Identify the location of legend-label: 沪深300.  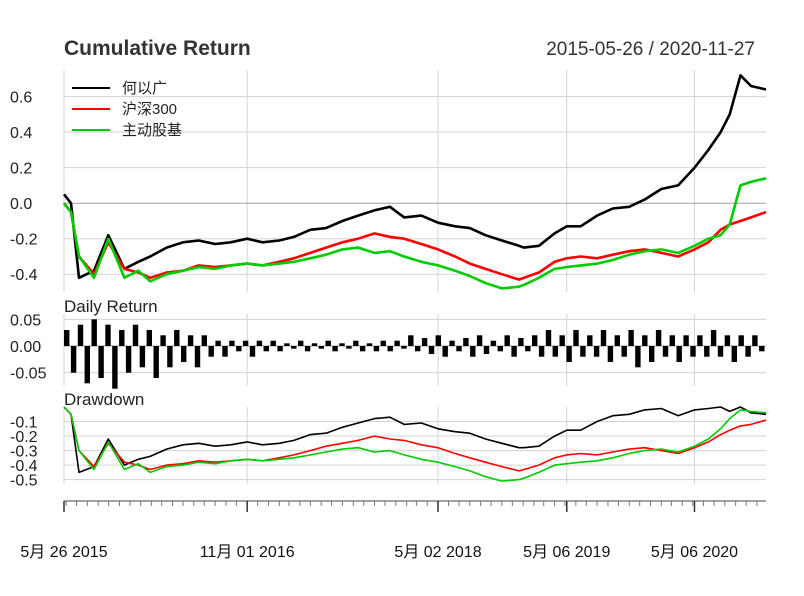
(149, 109).